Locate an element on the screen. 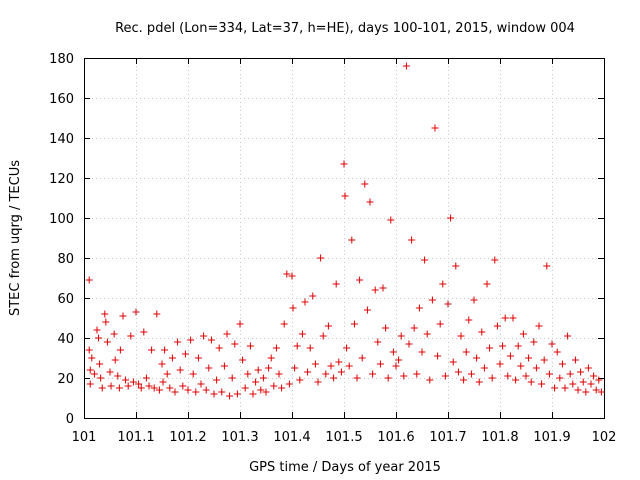  x-tick-label: 101 is located at coordinates (84, 437).